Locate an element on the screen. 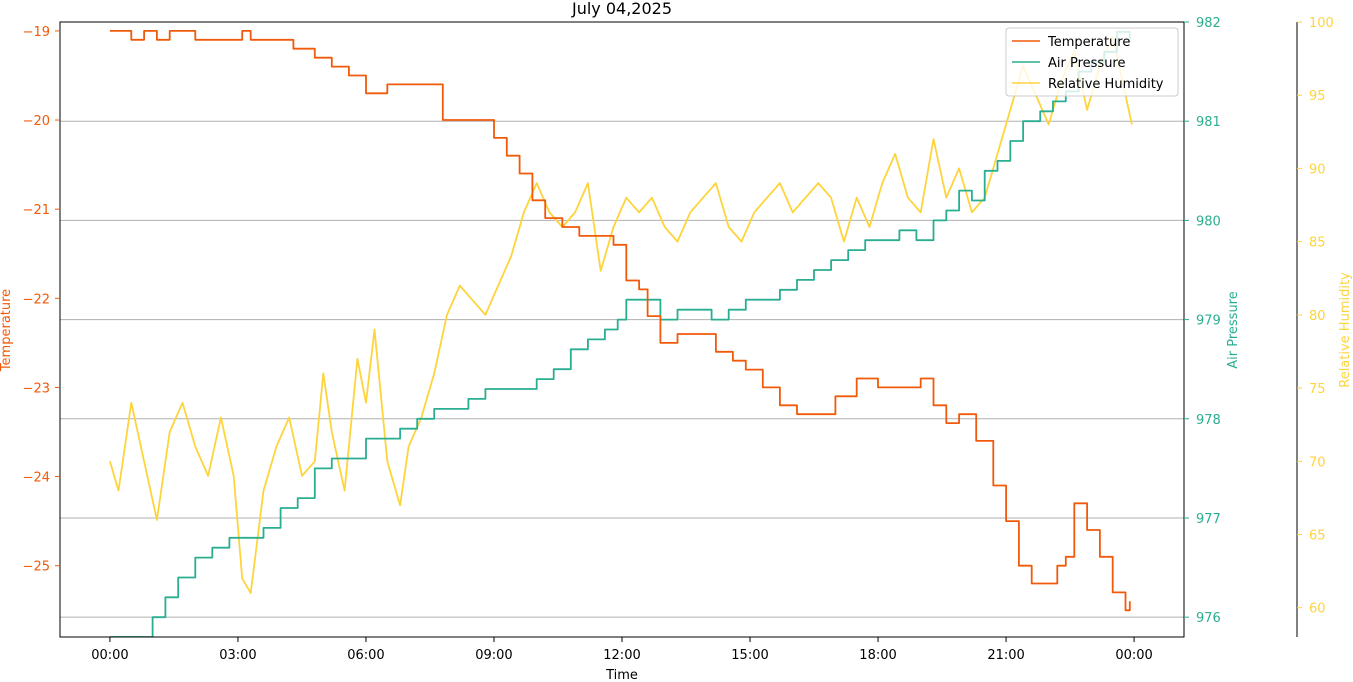 The height and width of the screenshot is (682, 1353). y-tick-label-pressure: 976 is located at coordinates (1208, 618).